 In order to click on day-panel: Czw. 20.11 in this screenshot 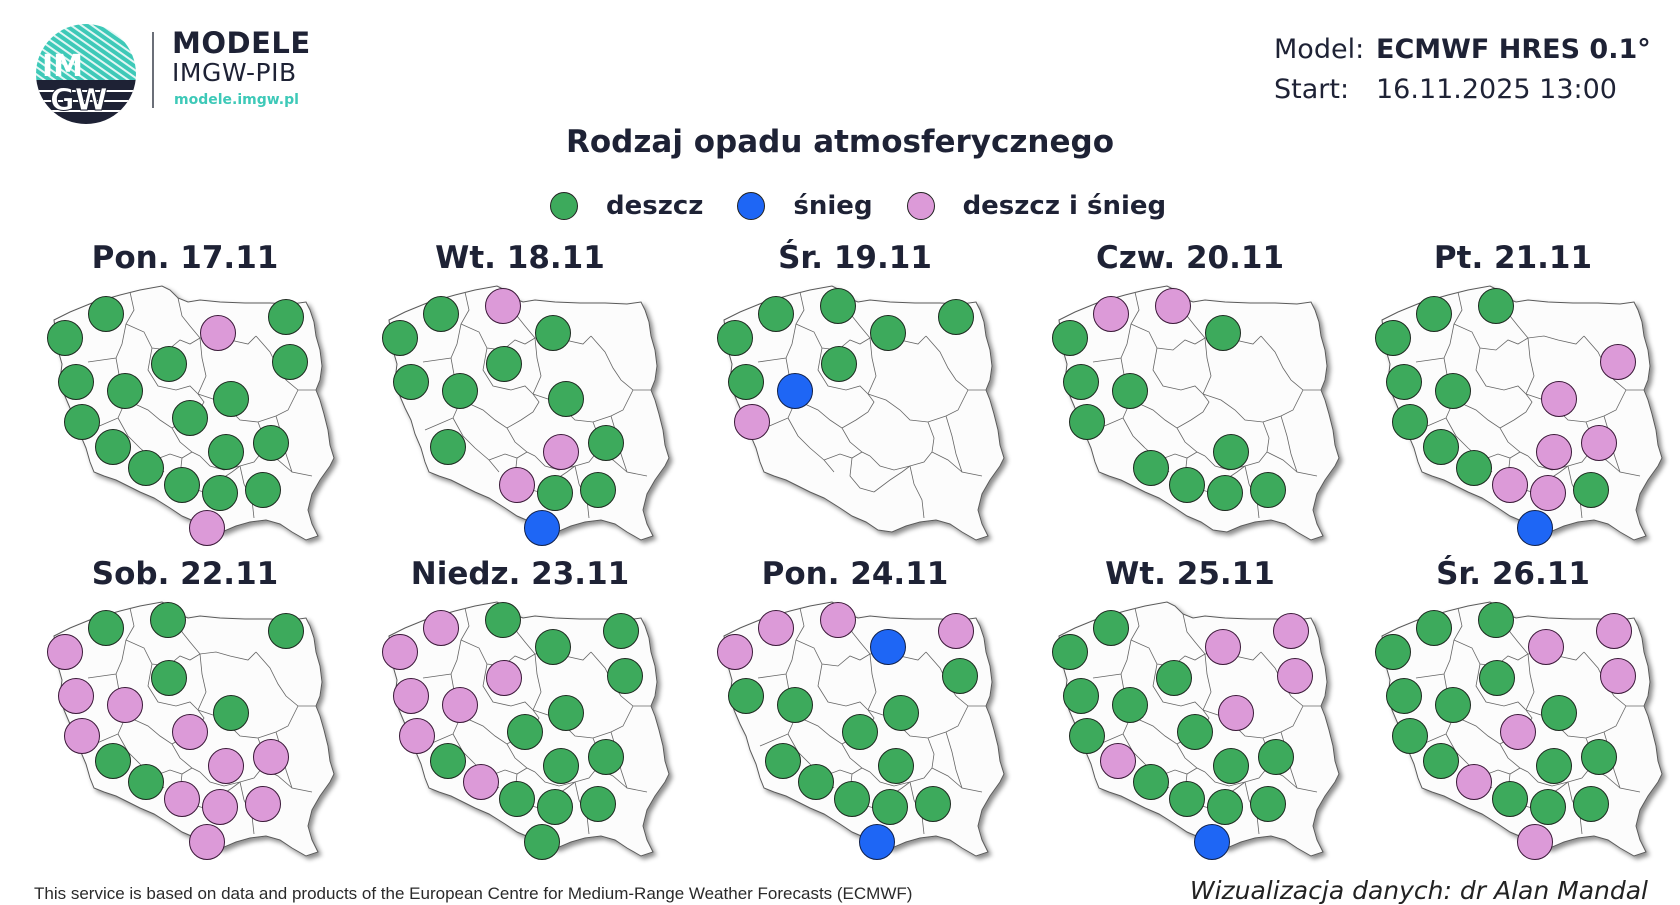, I will do `click(1202, 400)`.